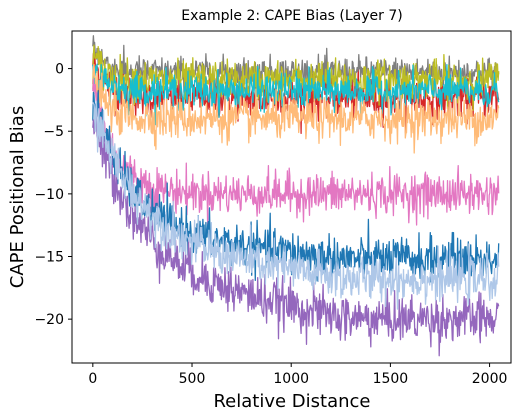 This screenshot has height=419, width=532. What do you see at coordinates (49, 258) in the screenshot?
I see `y-tick-label: −15` at bounding box center [49, 258].